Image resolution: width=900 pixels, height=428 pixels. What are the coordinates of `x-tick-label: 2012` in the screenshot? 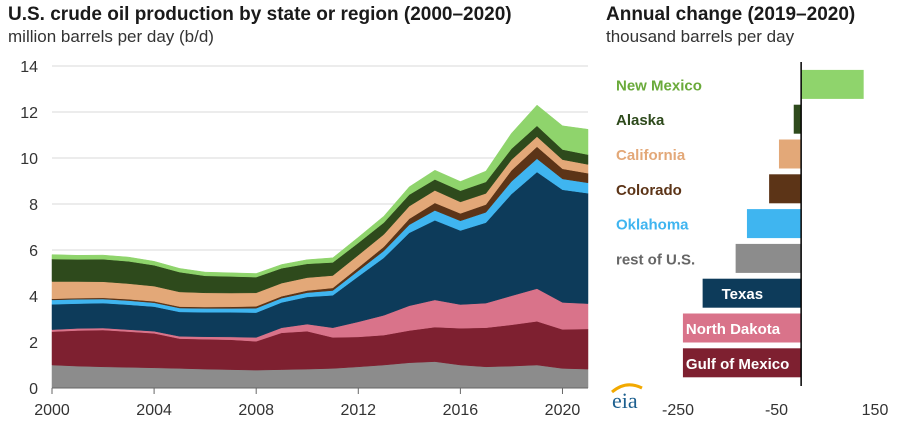 It's located at (358, 410).